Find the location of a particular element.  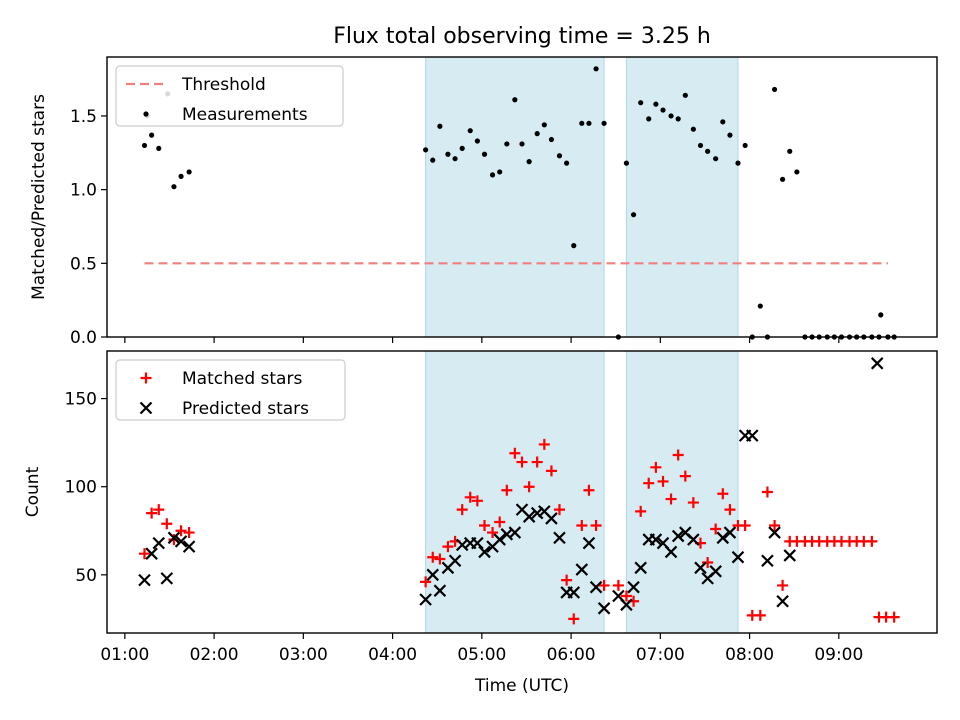

x-tick-label: 09:00 is located at coordinates (838, 655).